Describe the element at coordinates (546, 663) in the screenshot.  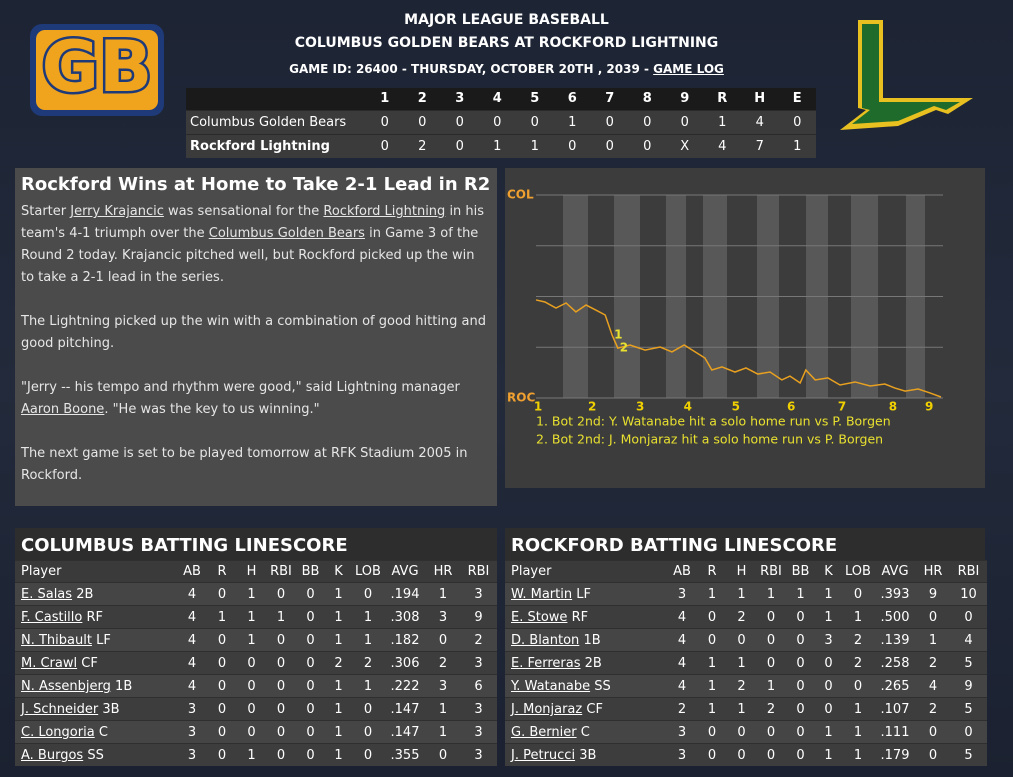
I see `player-link: E. Ferreras` at that location.